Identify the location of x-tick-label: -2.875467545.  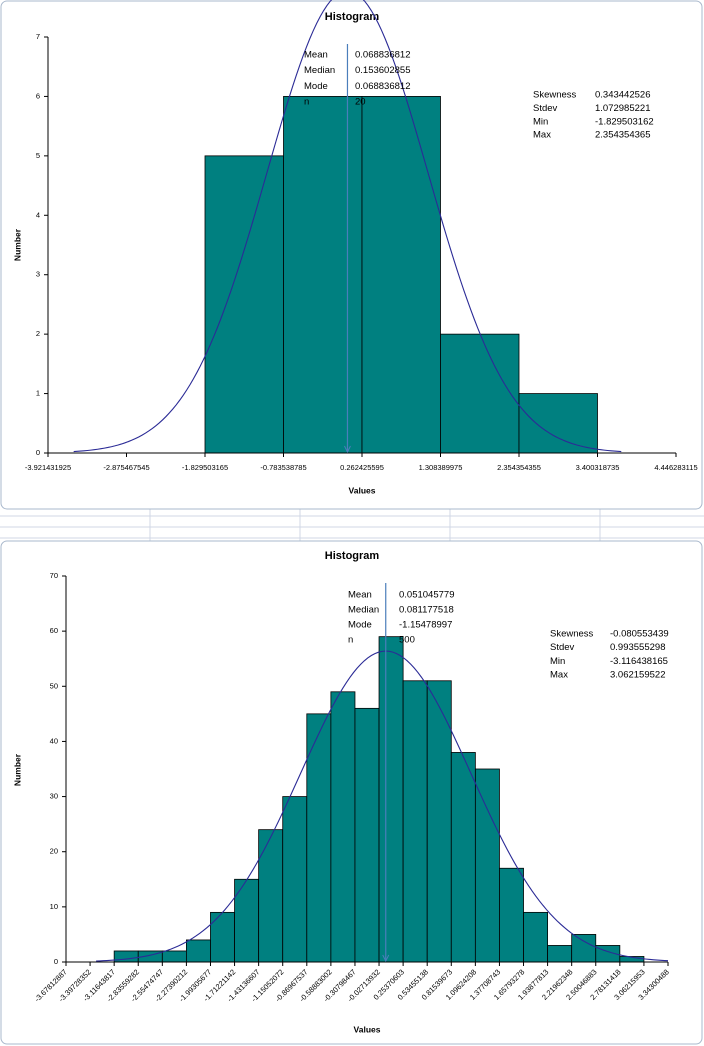
(126, 467).